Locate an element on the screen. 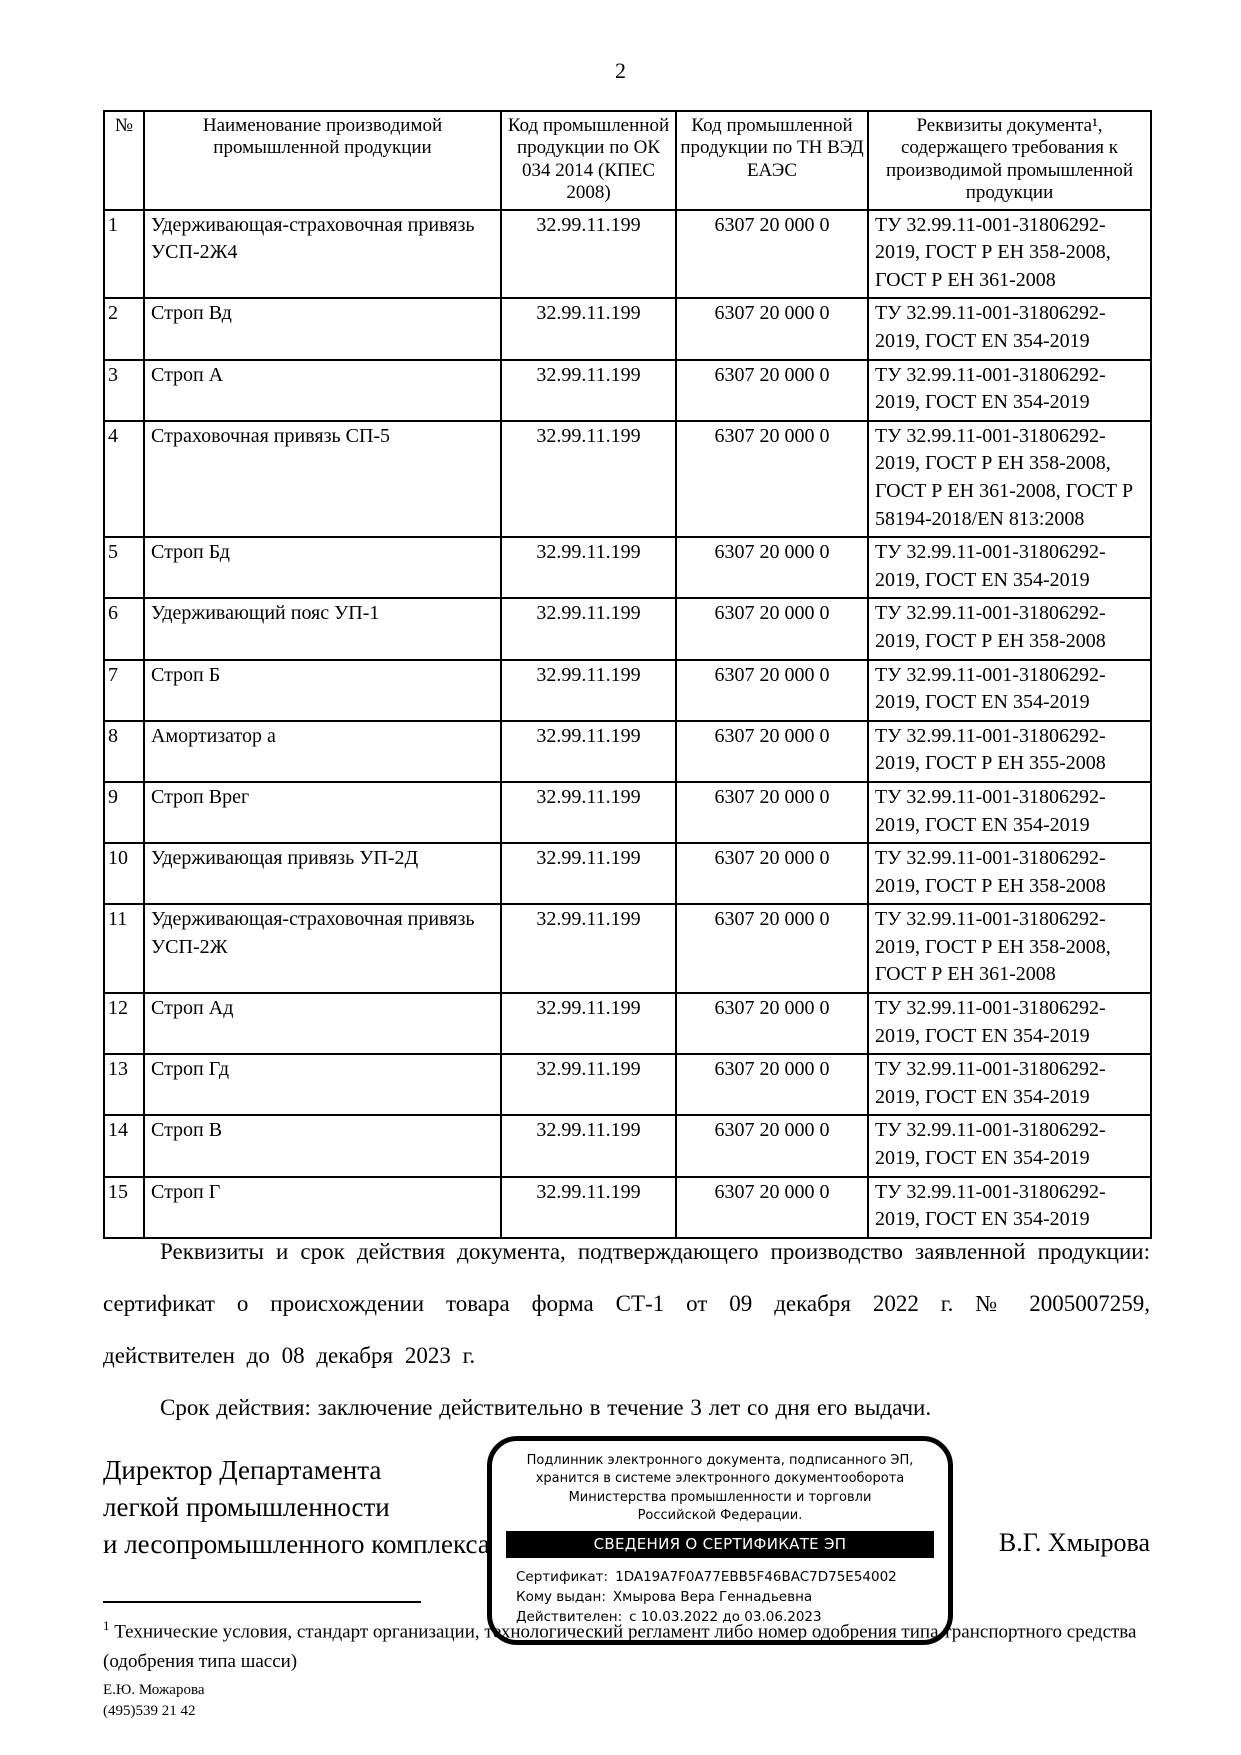 This screenshot has width=1241, height=1755. cell-name: Удерживающая-страховочная привязь УСП-2Ж is located at coordinates (322, 949).